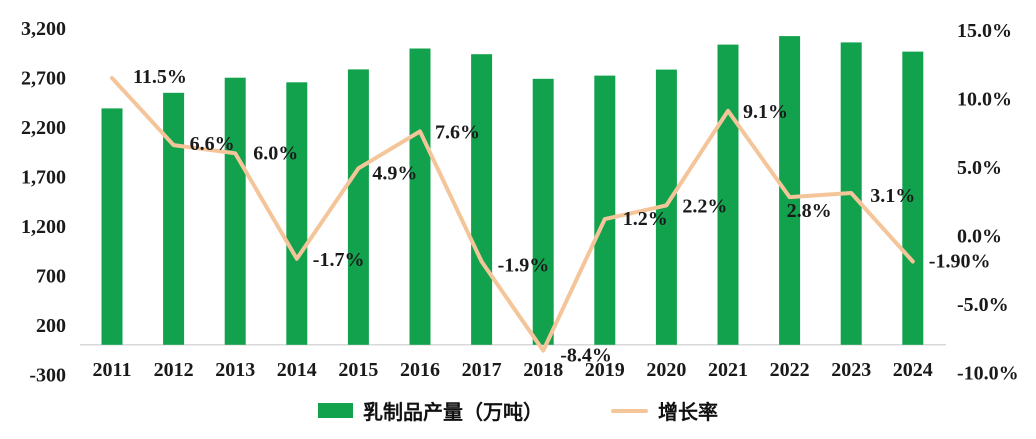 Image resolution: width=1036 pixels, height=439 pixels. I want to click on bar-2013, so click(235, 211).